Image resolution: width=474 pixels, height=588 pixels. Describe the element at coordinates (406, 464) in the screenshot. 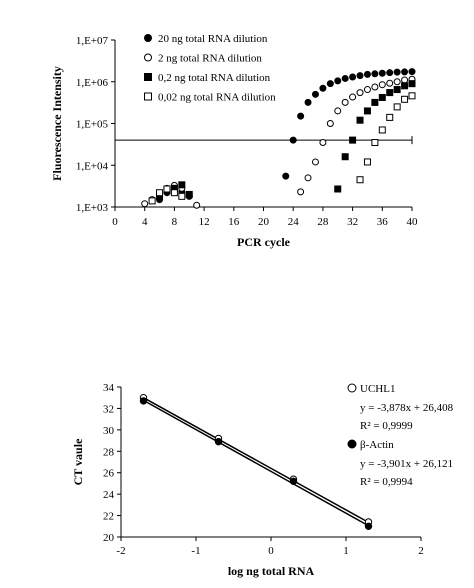

I see `equation-label: y = -3,901x + 26,121` at that location.